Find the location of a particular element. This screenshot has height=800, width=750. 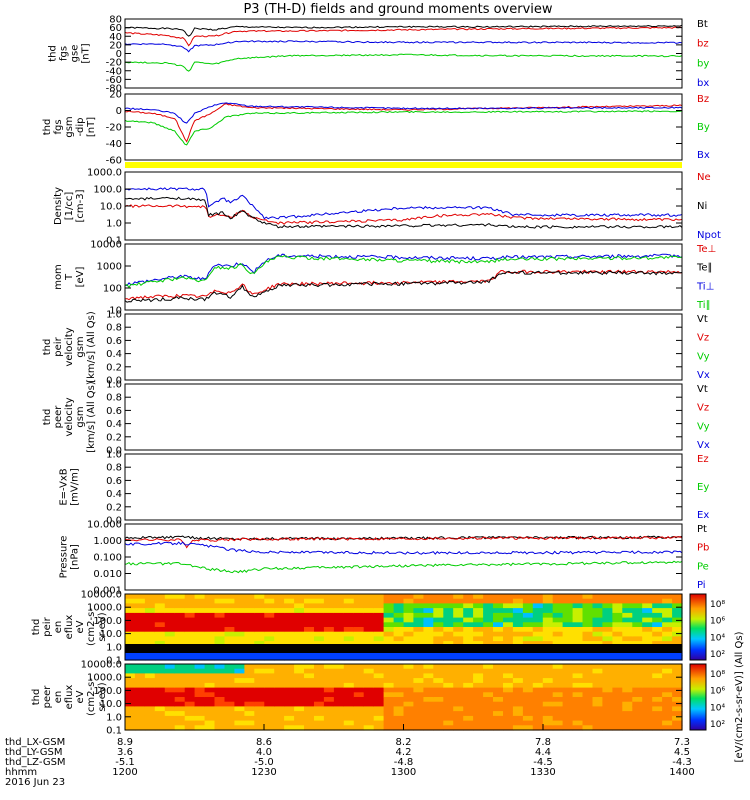

ytick-label-fgs-gsm-2: -20 is located at coordinates (114, 128).